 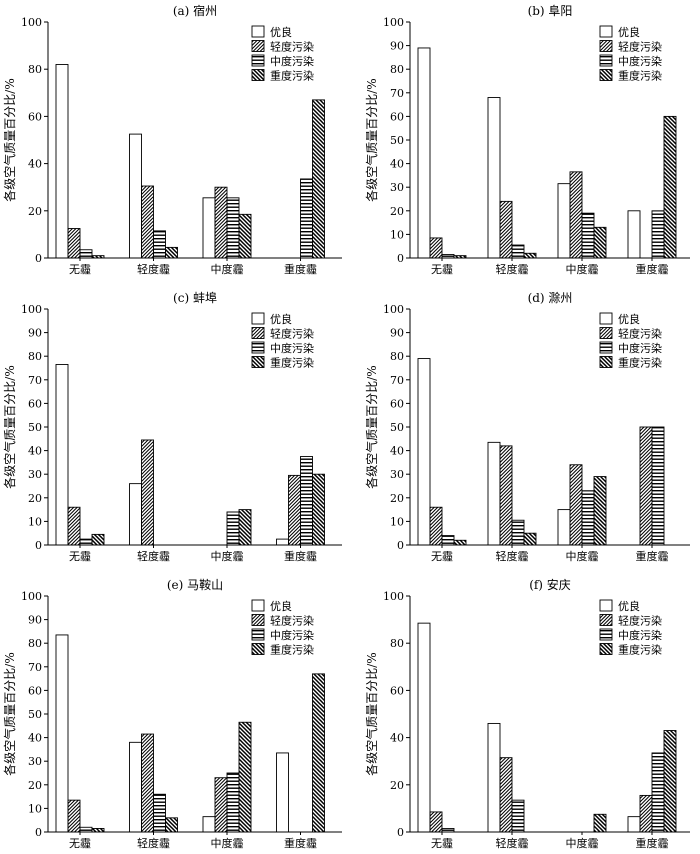 I want to click on bar-good-moderate-haze, so click(x=209, y=824).